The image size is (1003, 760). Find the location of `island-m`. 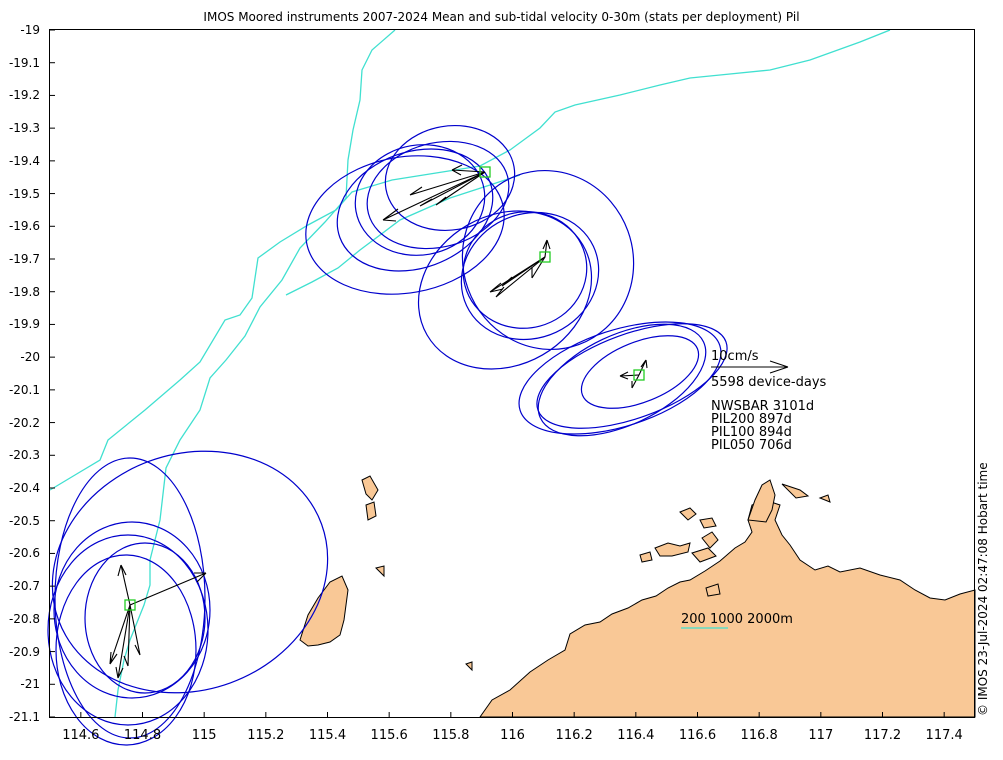

island-m is located at coordinates (469, 666).